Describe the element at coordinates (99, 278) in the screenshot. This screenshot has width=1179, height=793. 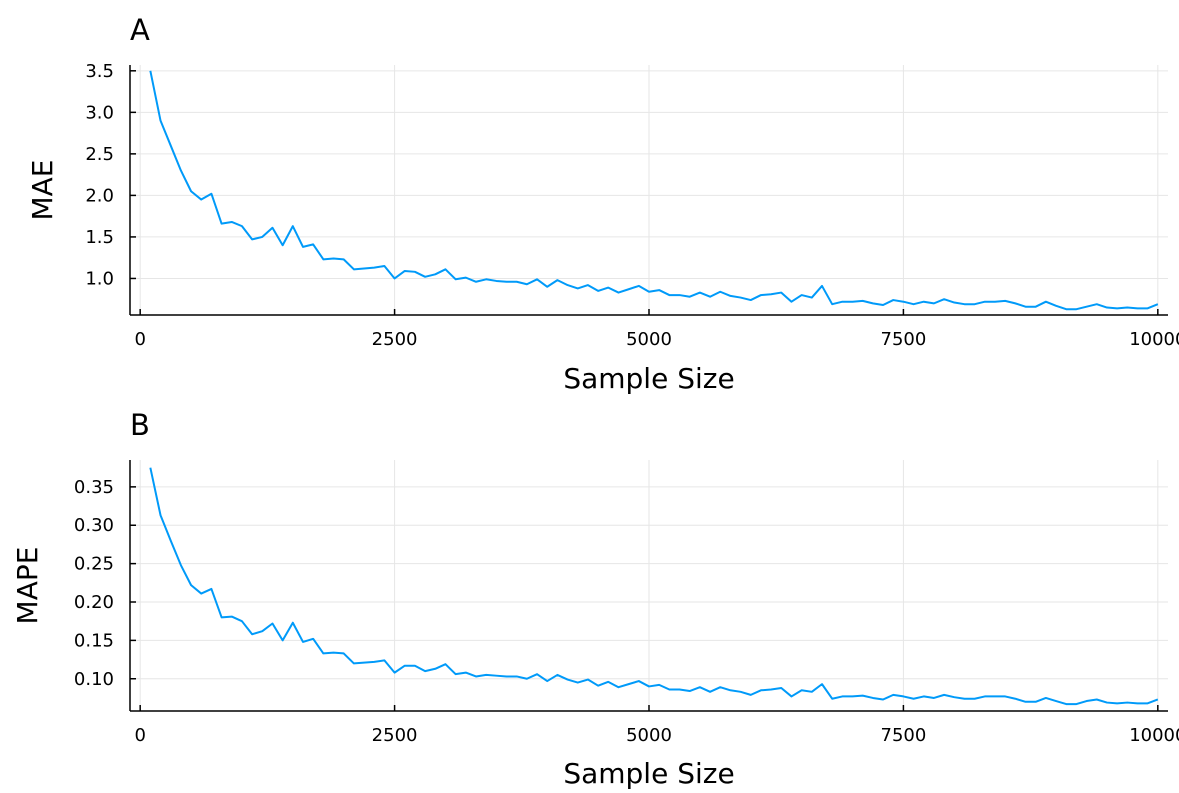
I see `y-tick-label: 1.0` at that location.